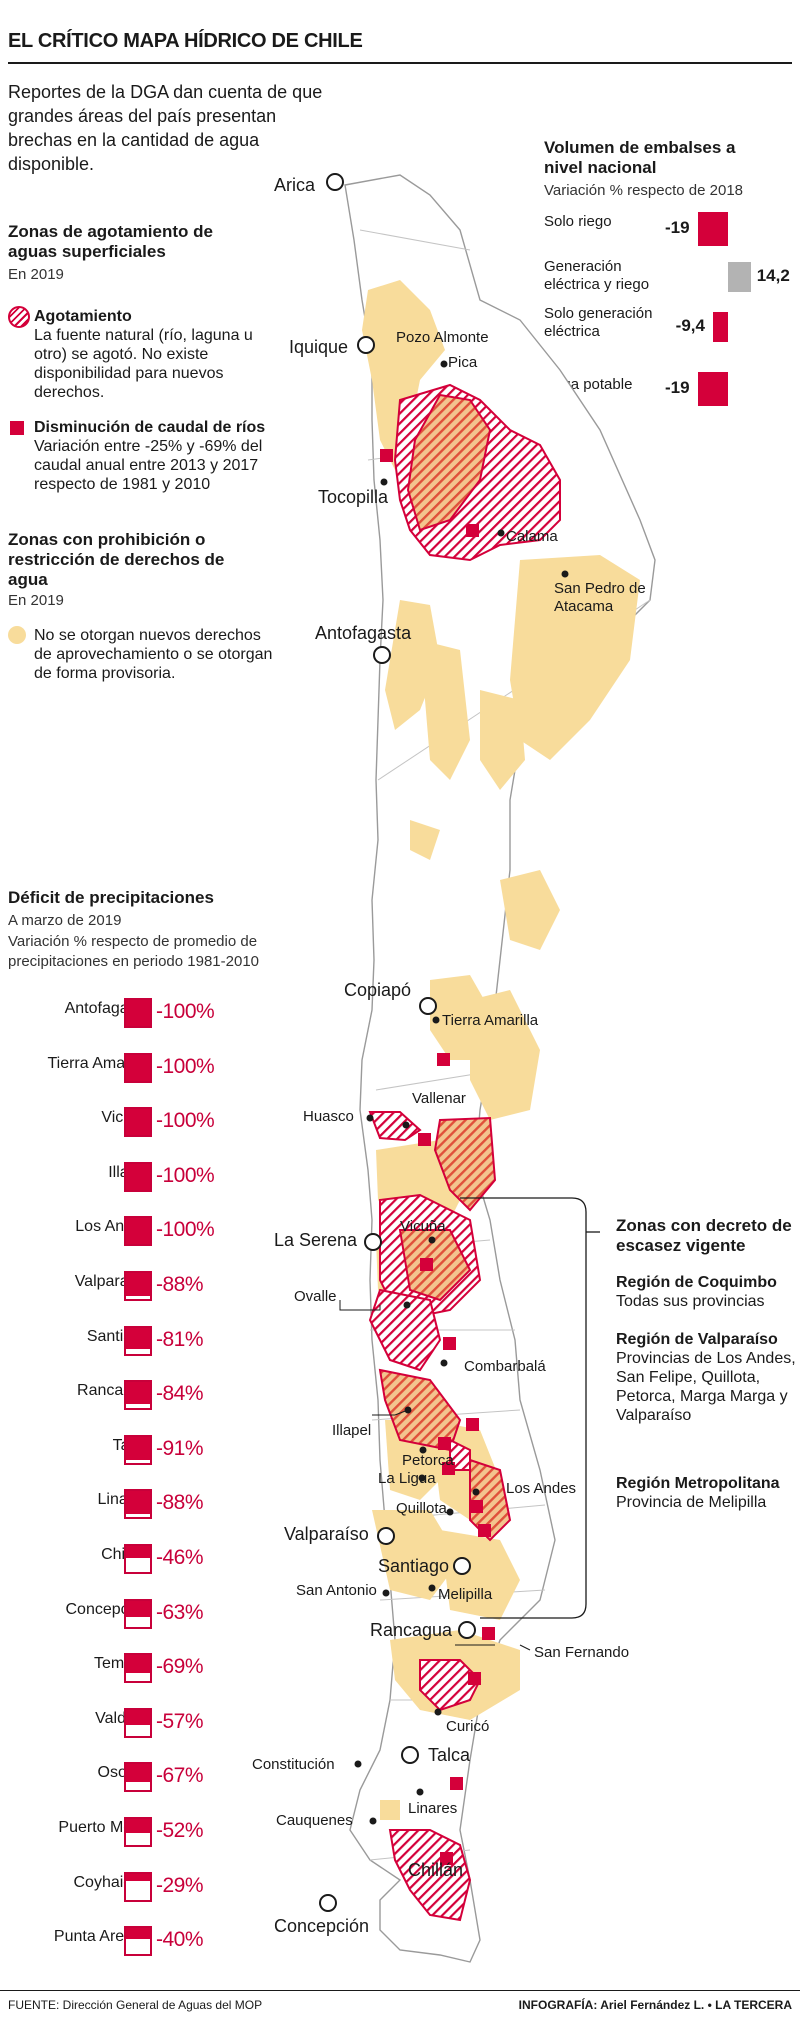 Image resolution: width=800 pixels, height=2020 pixels. I want to click on precip-value-3: -100%, so click(185, 1175).